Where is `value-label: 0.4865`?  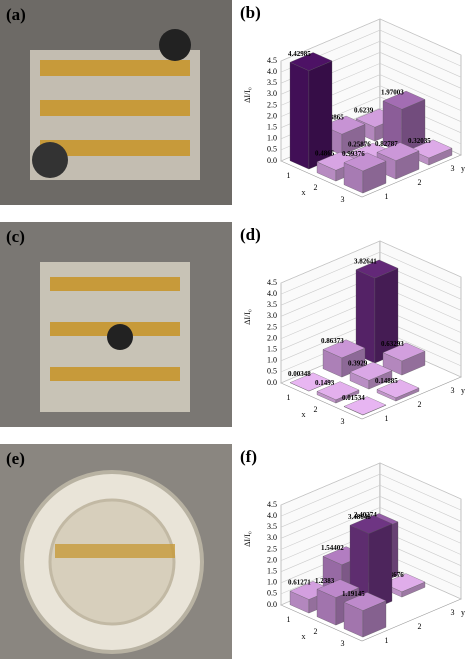 value-label: 0.4865 is located at coordinates (325, 153).